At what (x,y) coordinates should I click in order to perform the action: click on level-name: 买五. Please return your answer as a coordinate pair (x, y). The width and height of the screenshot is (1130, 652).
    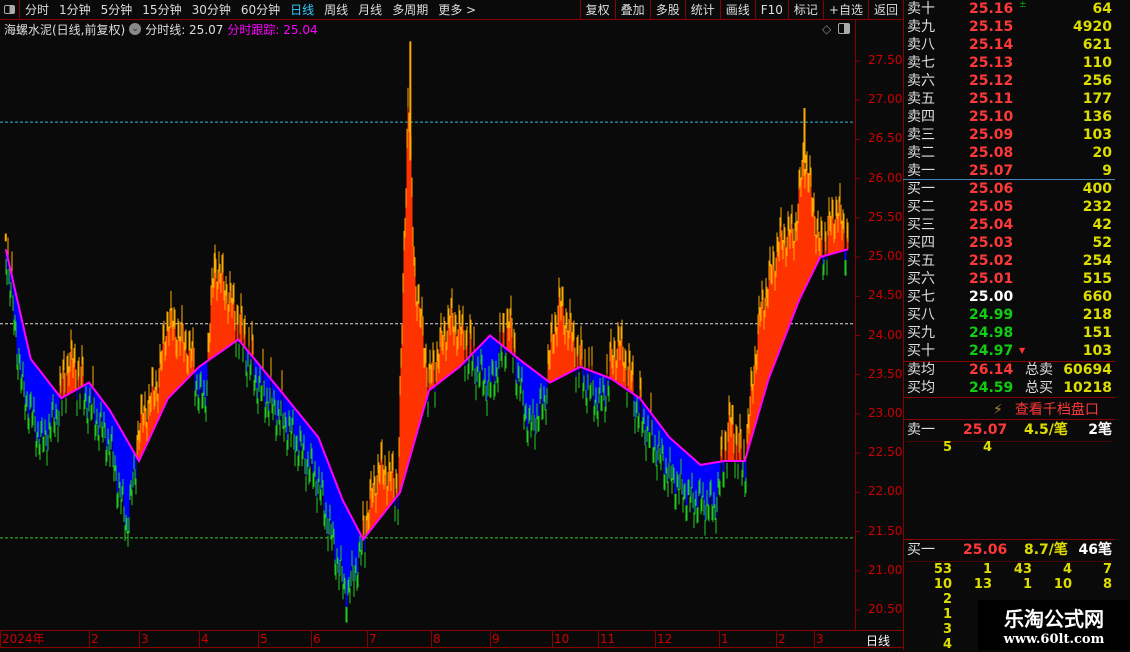
    Looking at the image, I should click on (921, 261).